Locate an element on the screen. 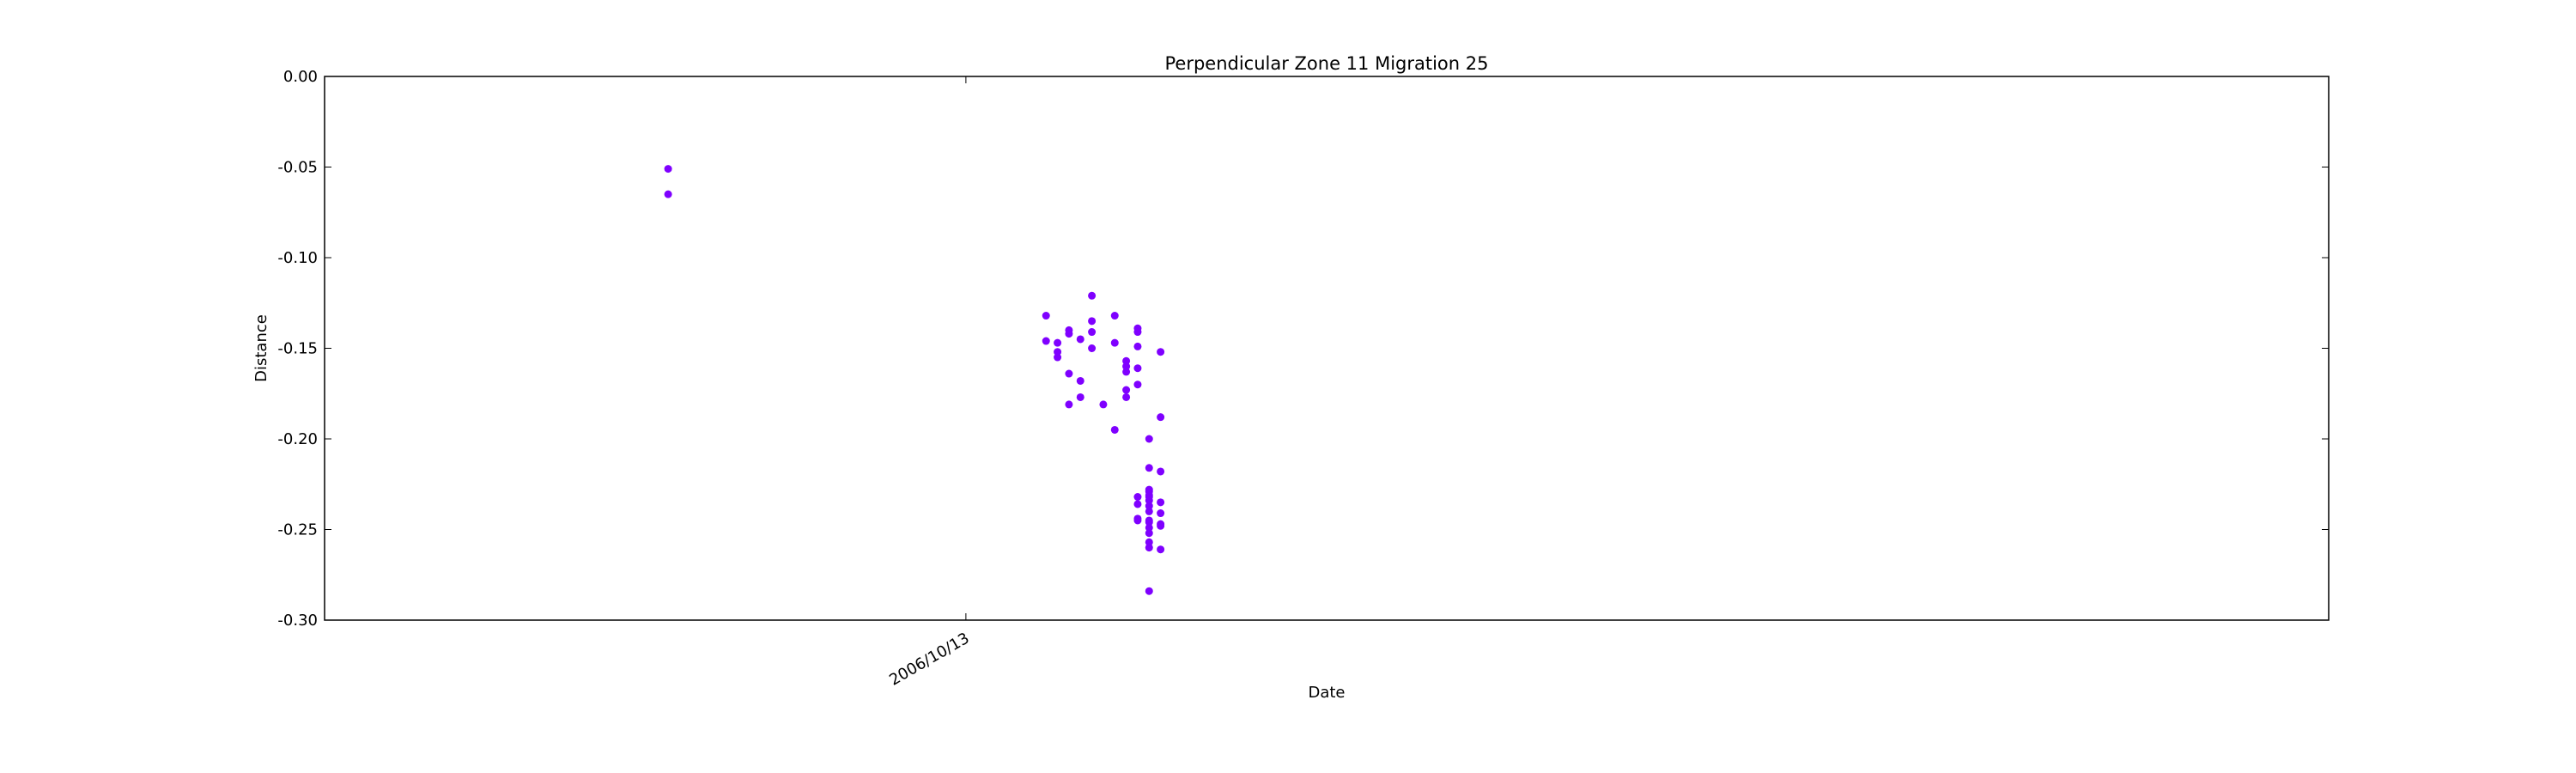 The image size is (2576, 773). y-tick-label: -0.20 is located at coordinates (297, 439).